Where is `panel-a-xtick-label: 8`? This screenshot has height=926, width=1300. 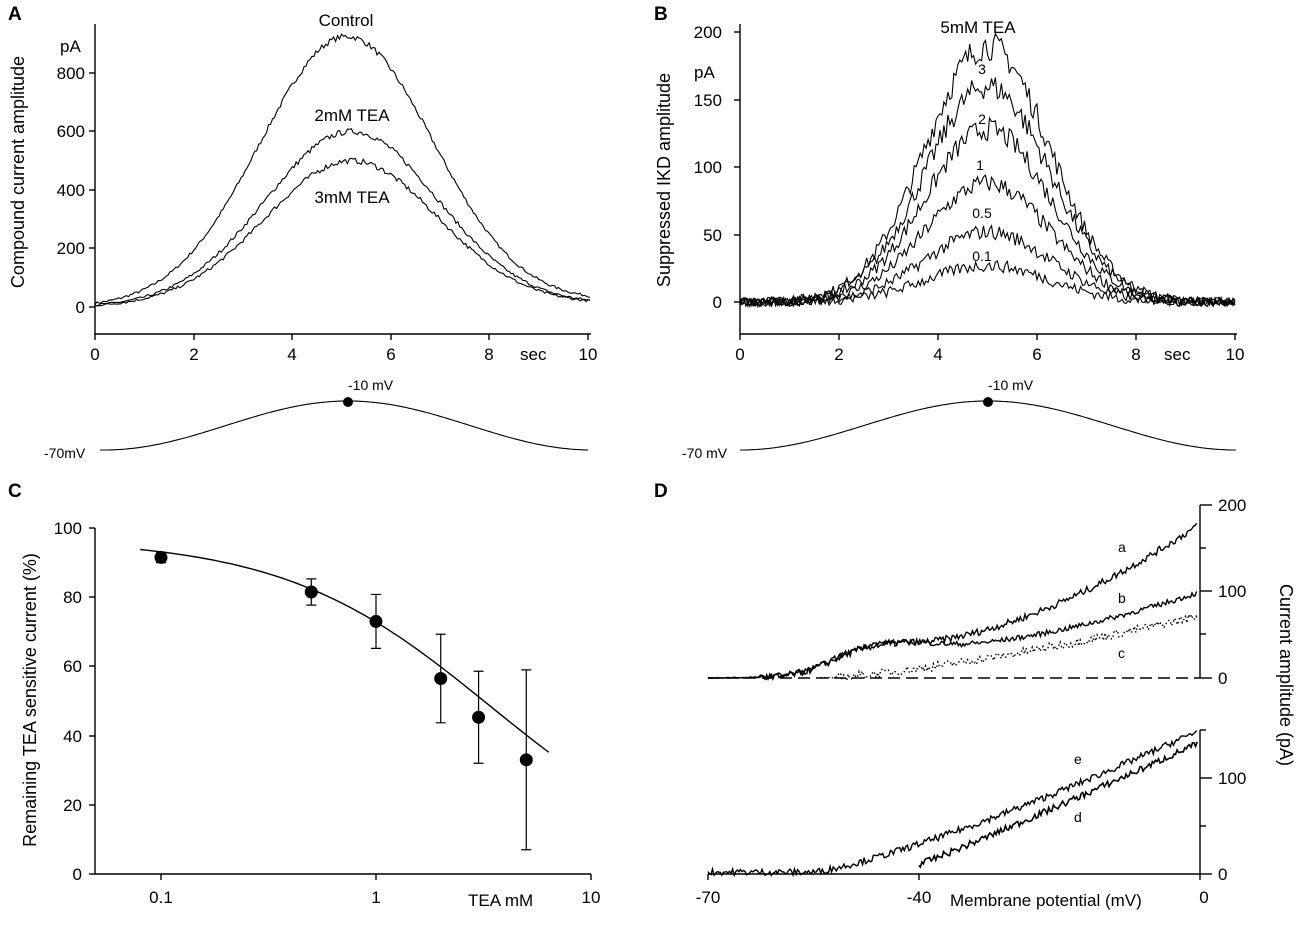
panel-a-xtick-label: 8 is located at coordinates (488, 354).